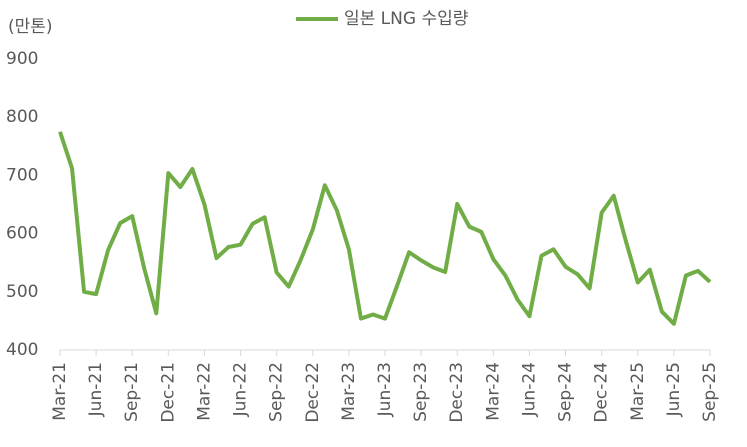 This screenshot has height=447, width=747. I want to click on y-tick-label: 400, so click(22, 350).